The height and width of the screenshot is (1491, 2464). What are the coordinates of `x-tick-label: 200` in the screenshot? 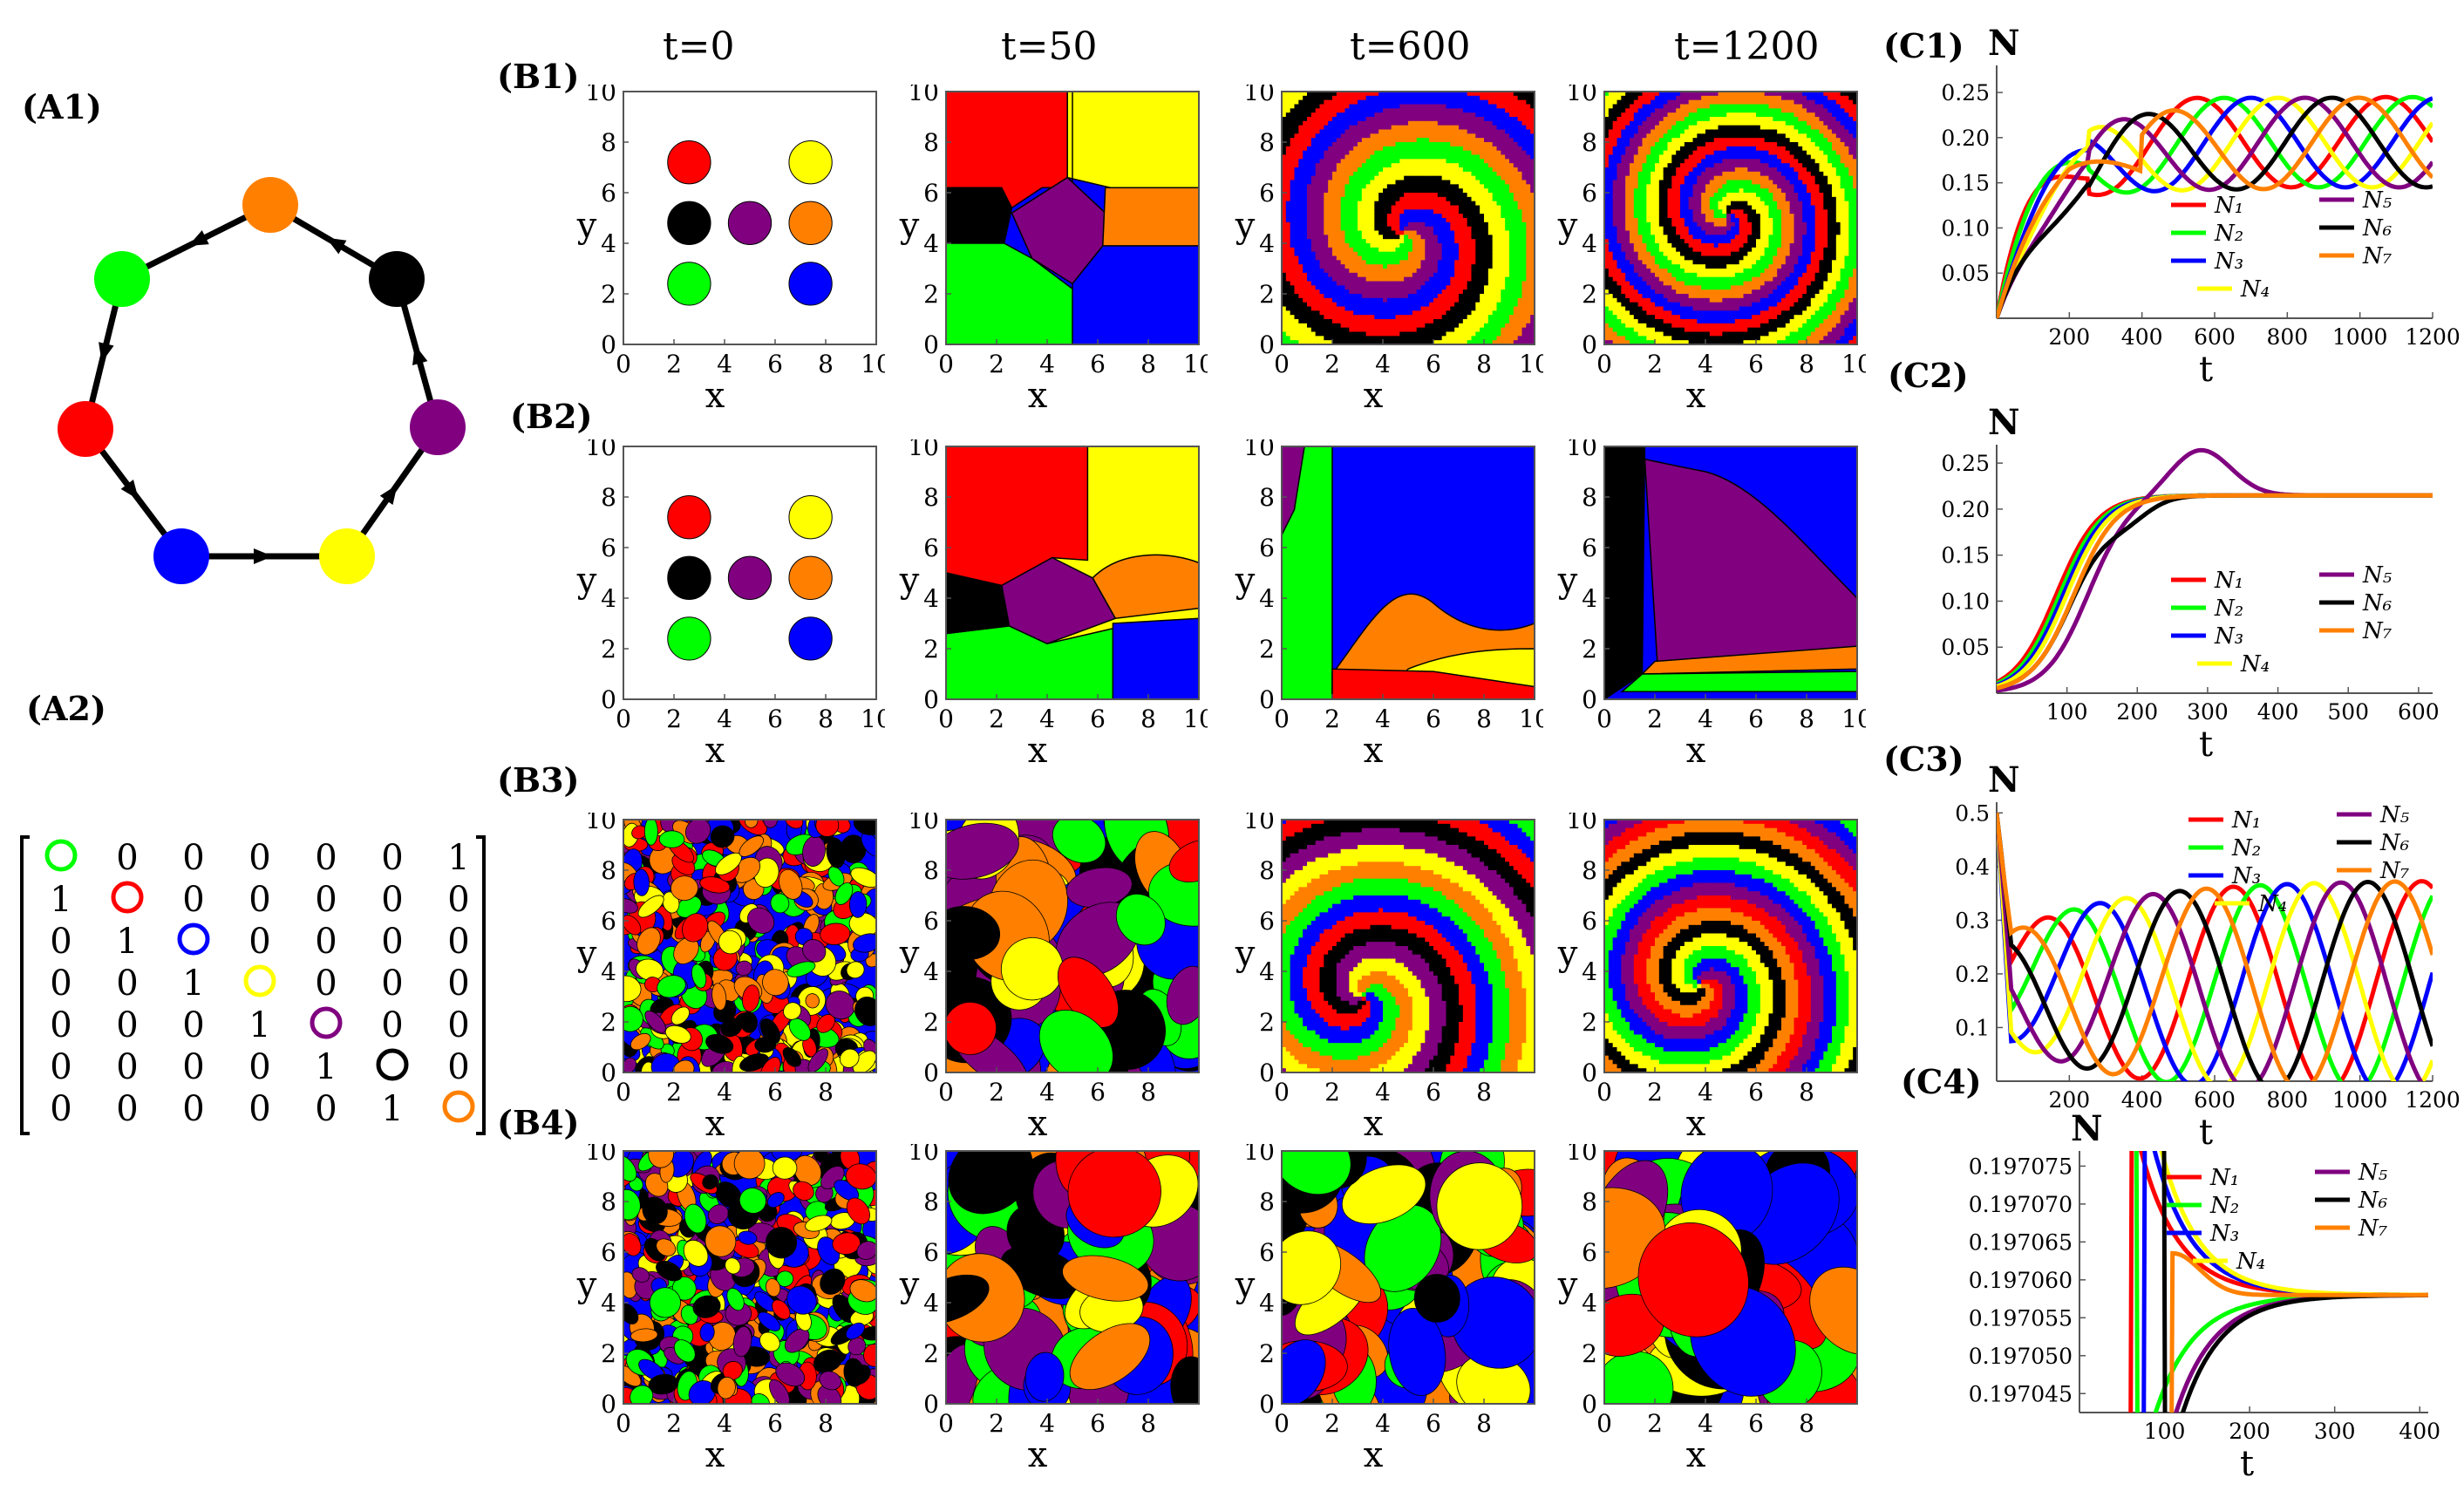 It's located at (2249, 1431).